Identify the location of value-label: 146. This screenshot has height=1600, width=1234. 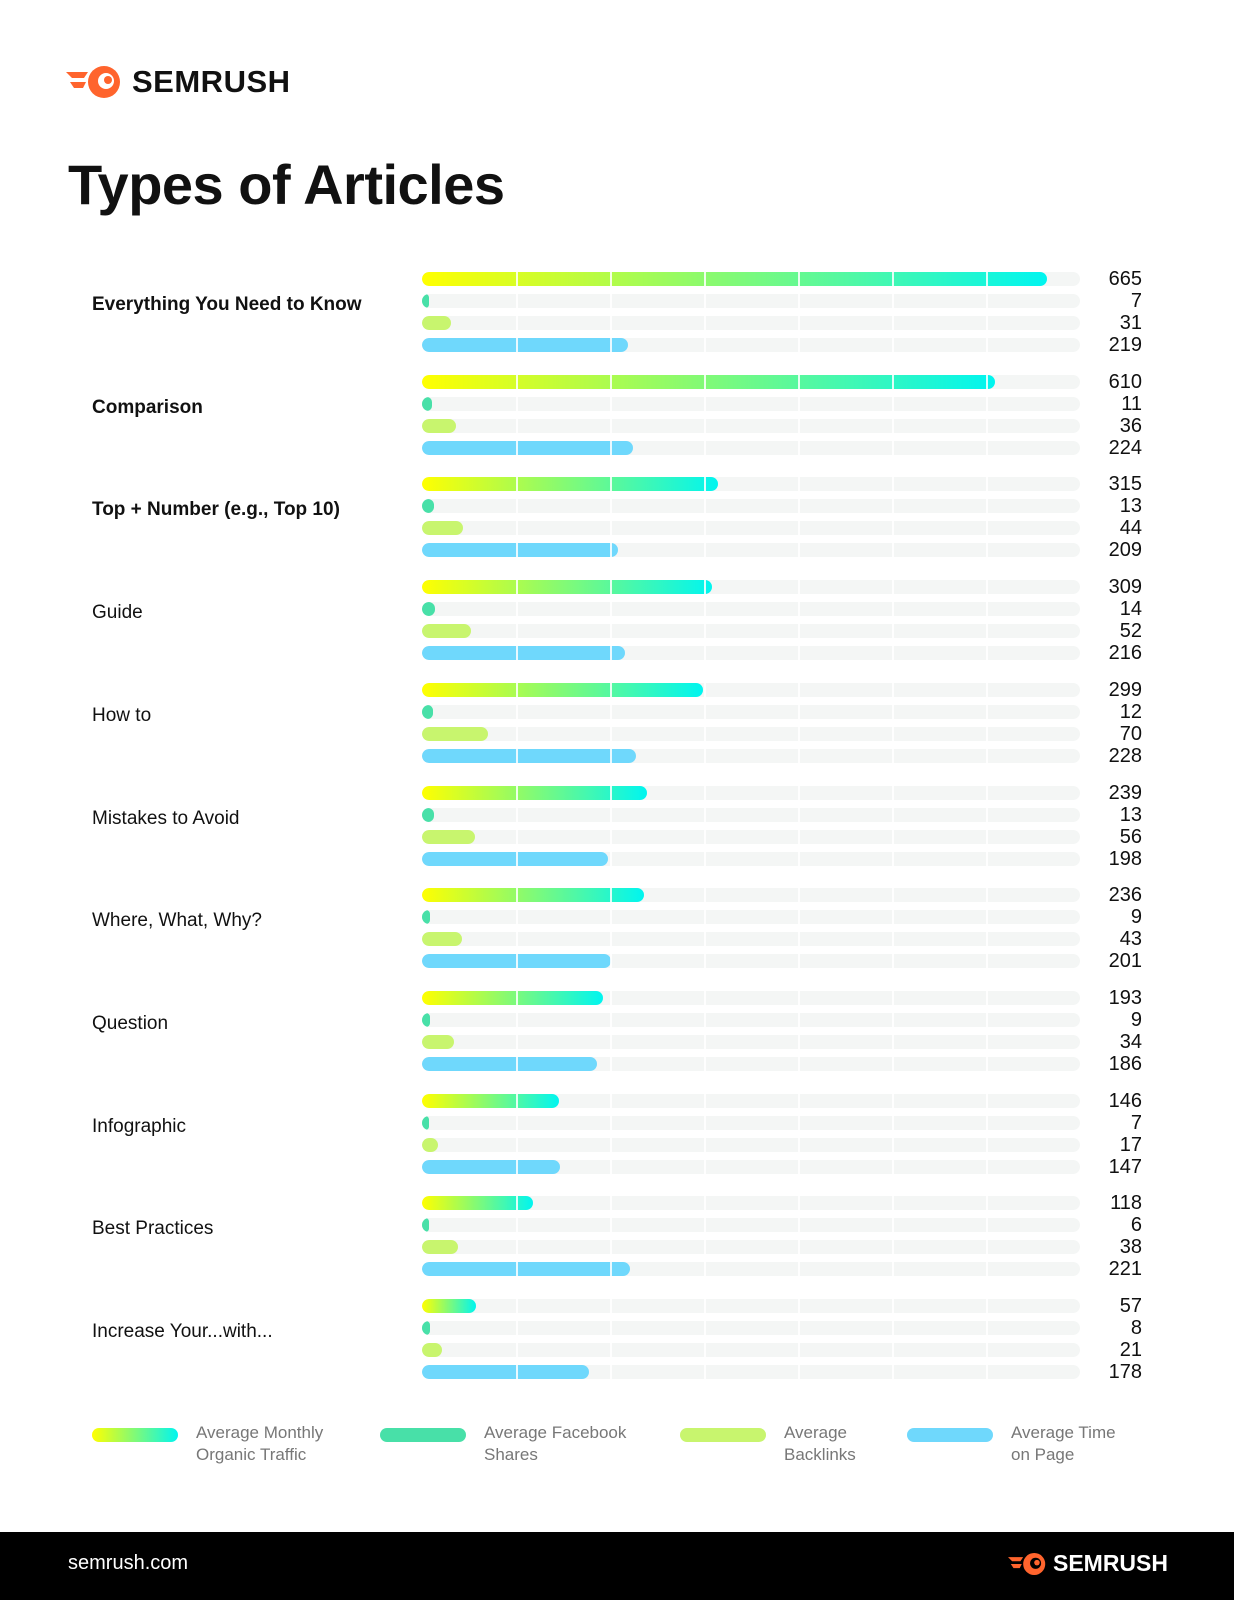
(1125, 1100).